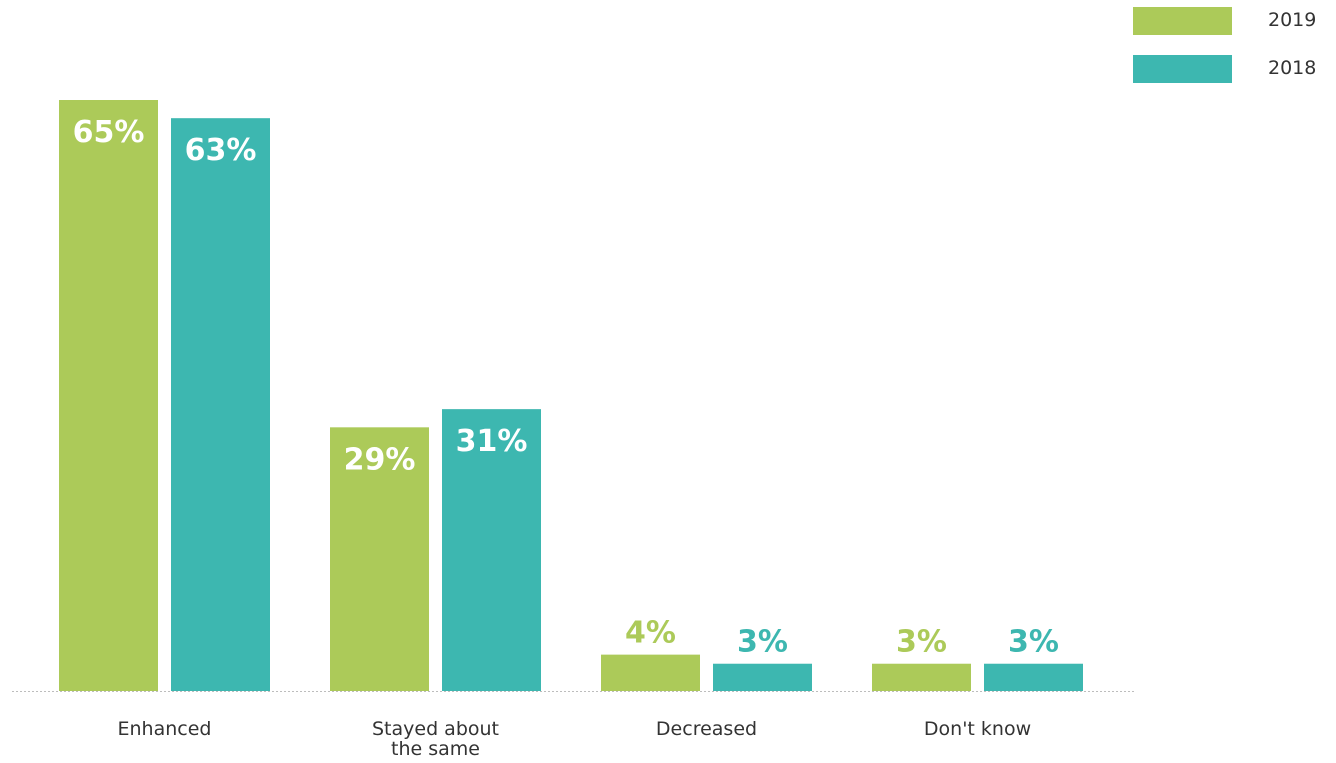 The height and width of the screenshot is (763, 1336). Describe the element at coordinates (221, 150) in the screenshot. I see `data-label-2018-0: 63%` at that location.